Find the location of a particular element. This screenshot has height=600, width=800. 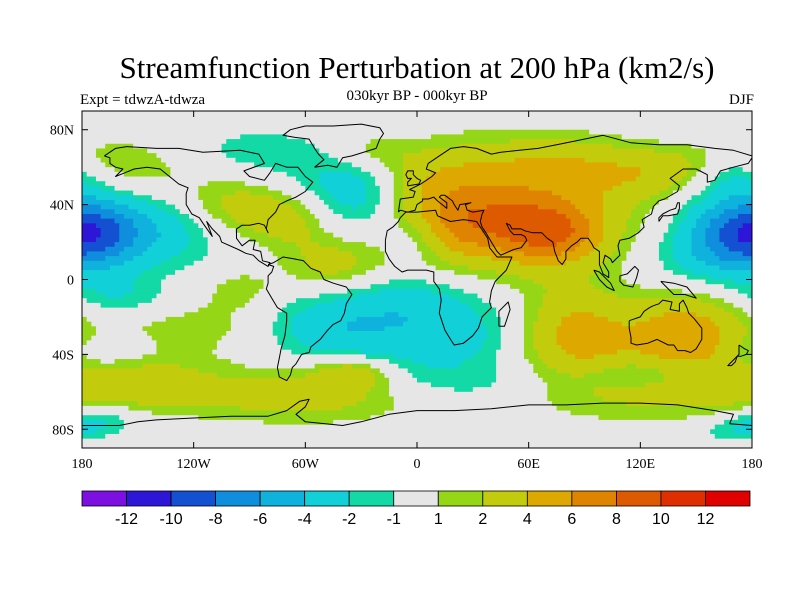

colorbar-swatch is located at coordinates (460, 498).